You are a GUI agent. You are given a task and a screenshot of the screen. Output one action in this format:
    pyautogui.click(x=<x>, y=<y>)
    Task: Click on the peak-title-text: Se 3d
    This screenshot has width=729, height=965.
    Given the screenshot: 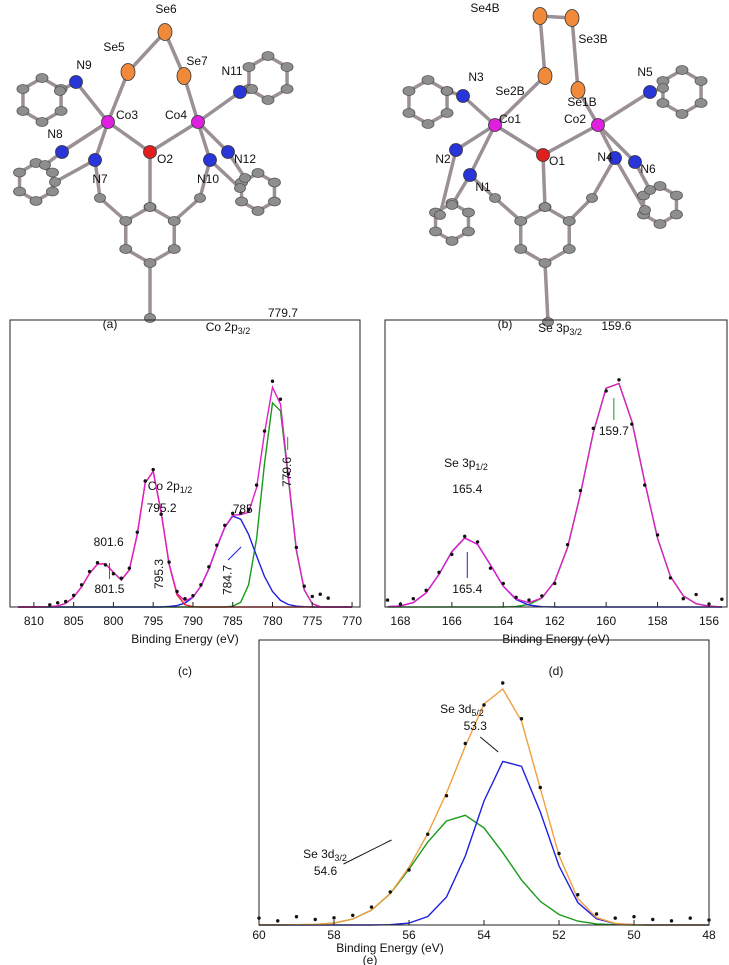 What is the action you would take?
    pyautogui.click(x=455, y=709)
    